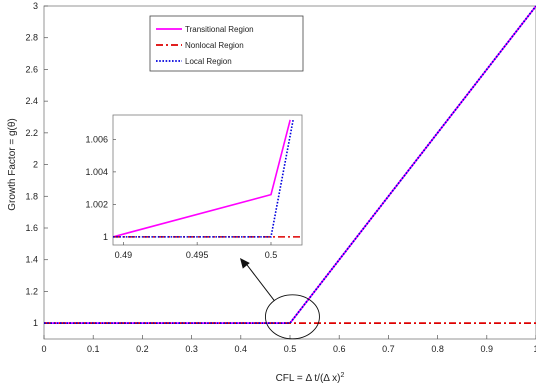 This screenshot has height=390, width=536. Describe the element at coordinates (31, 260) in the screenshot. I see `y-tick-label: 1.4` at that location.